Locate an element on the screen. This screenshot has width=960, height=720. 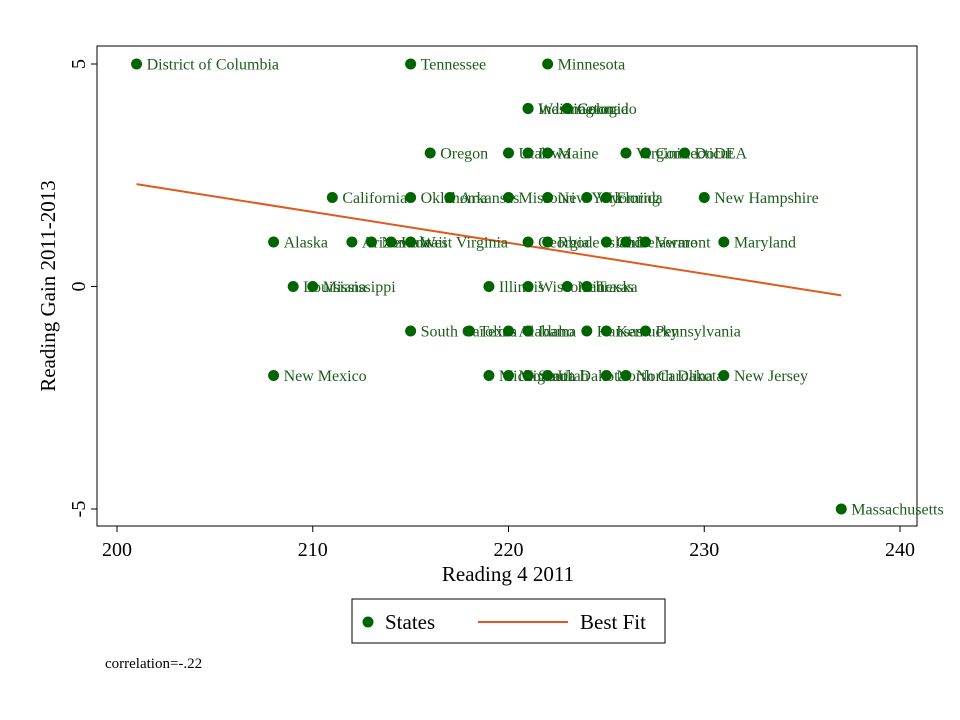
point-label: Colorado is located at coordinates (607, 109).